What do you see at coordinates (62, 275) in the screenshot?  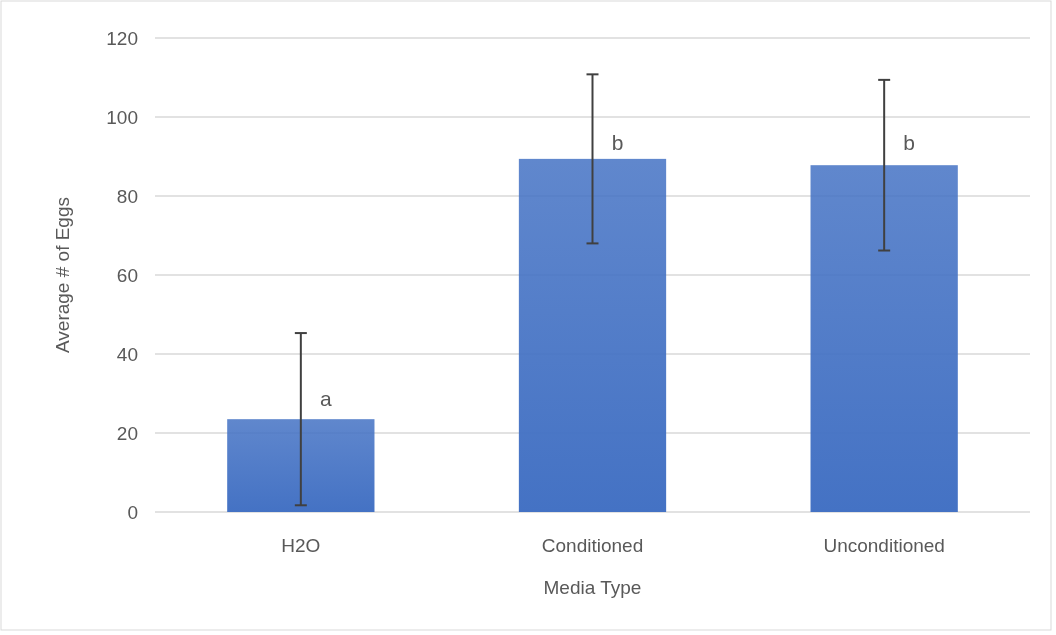 I see `y-axis-title: Average # of Eggs` at bounding box center [62, 275].